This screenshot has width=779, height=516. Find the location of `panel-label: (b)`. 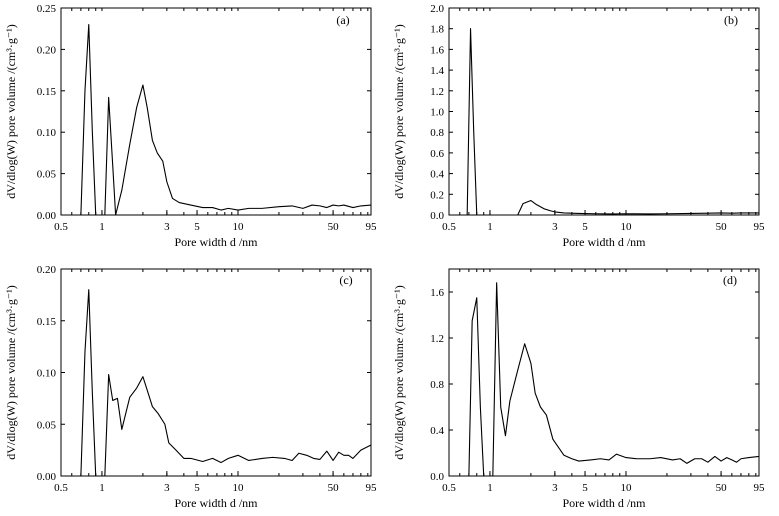

panel-label: (b) is located at coordinates (731, 20).